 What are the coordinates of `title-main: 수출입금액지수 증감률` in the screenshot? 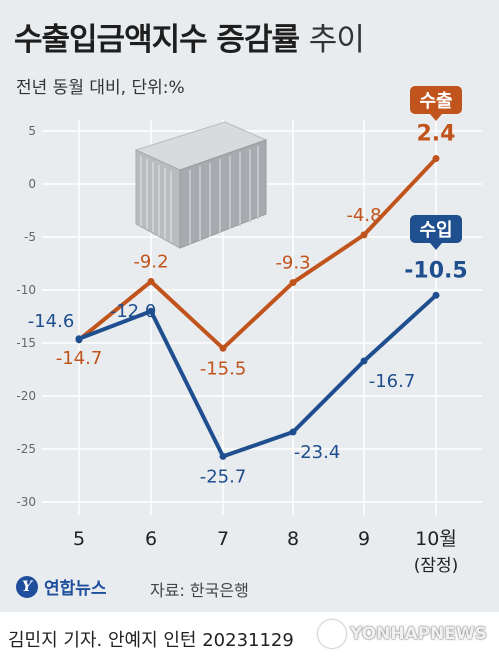 It's located at (157, 40).